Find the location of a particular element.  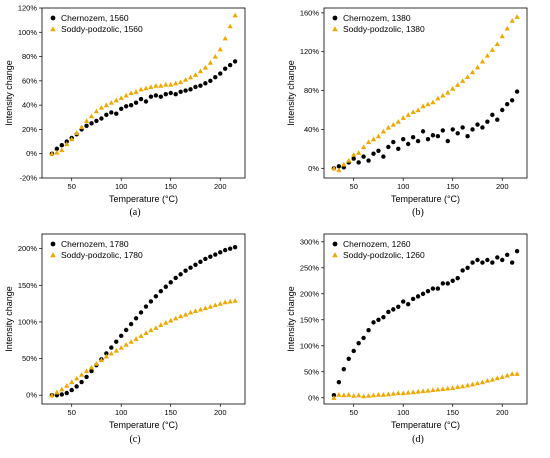

legend-label: Soddy-podzolic, 1260 is located at coordinates (384, 255).